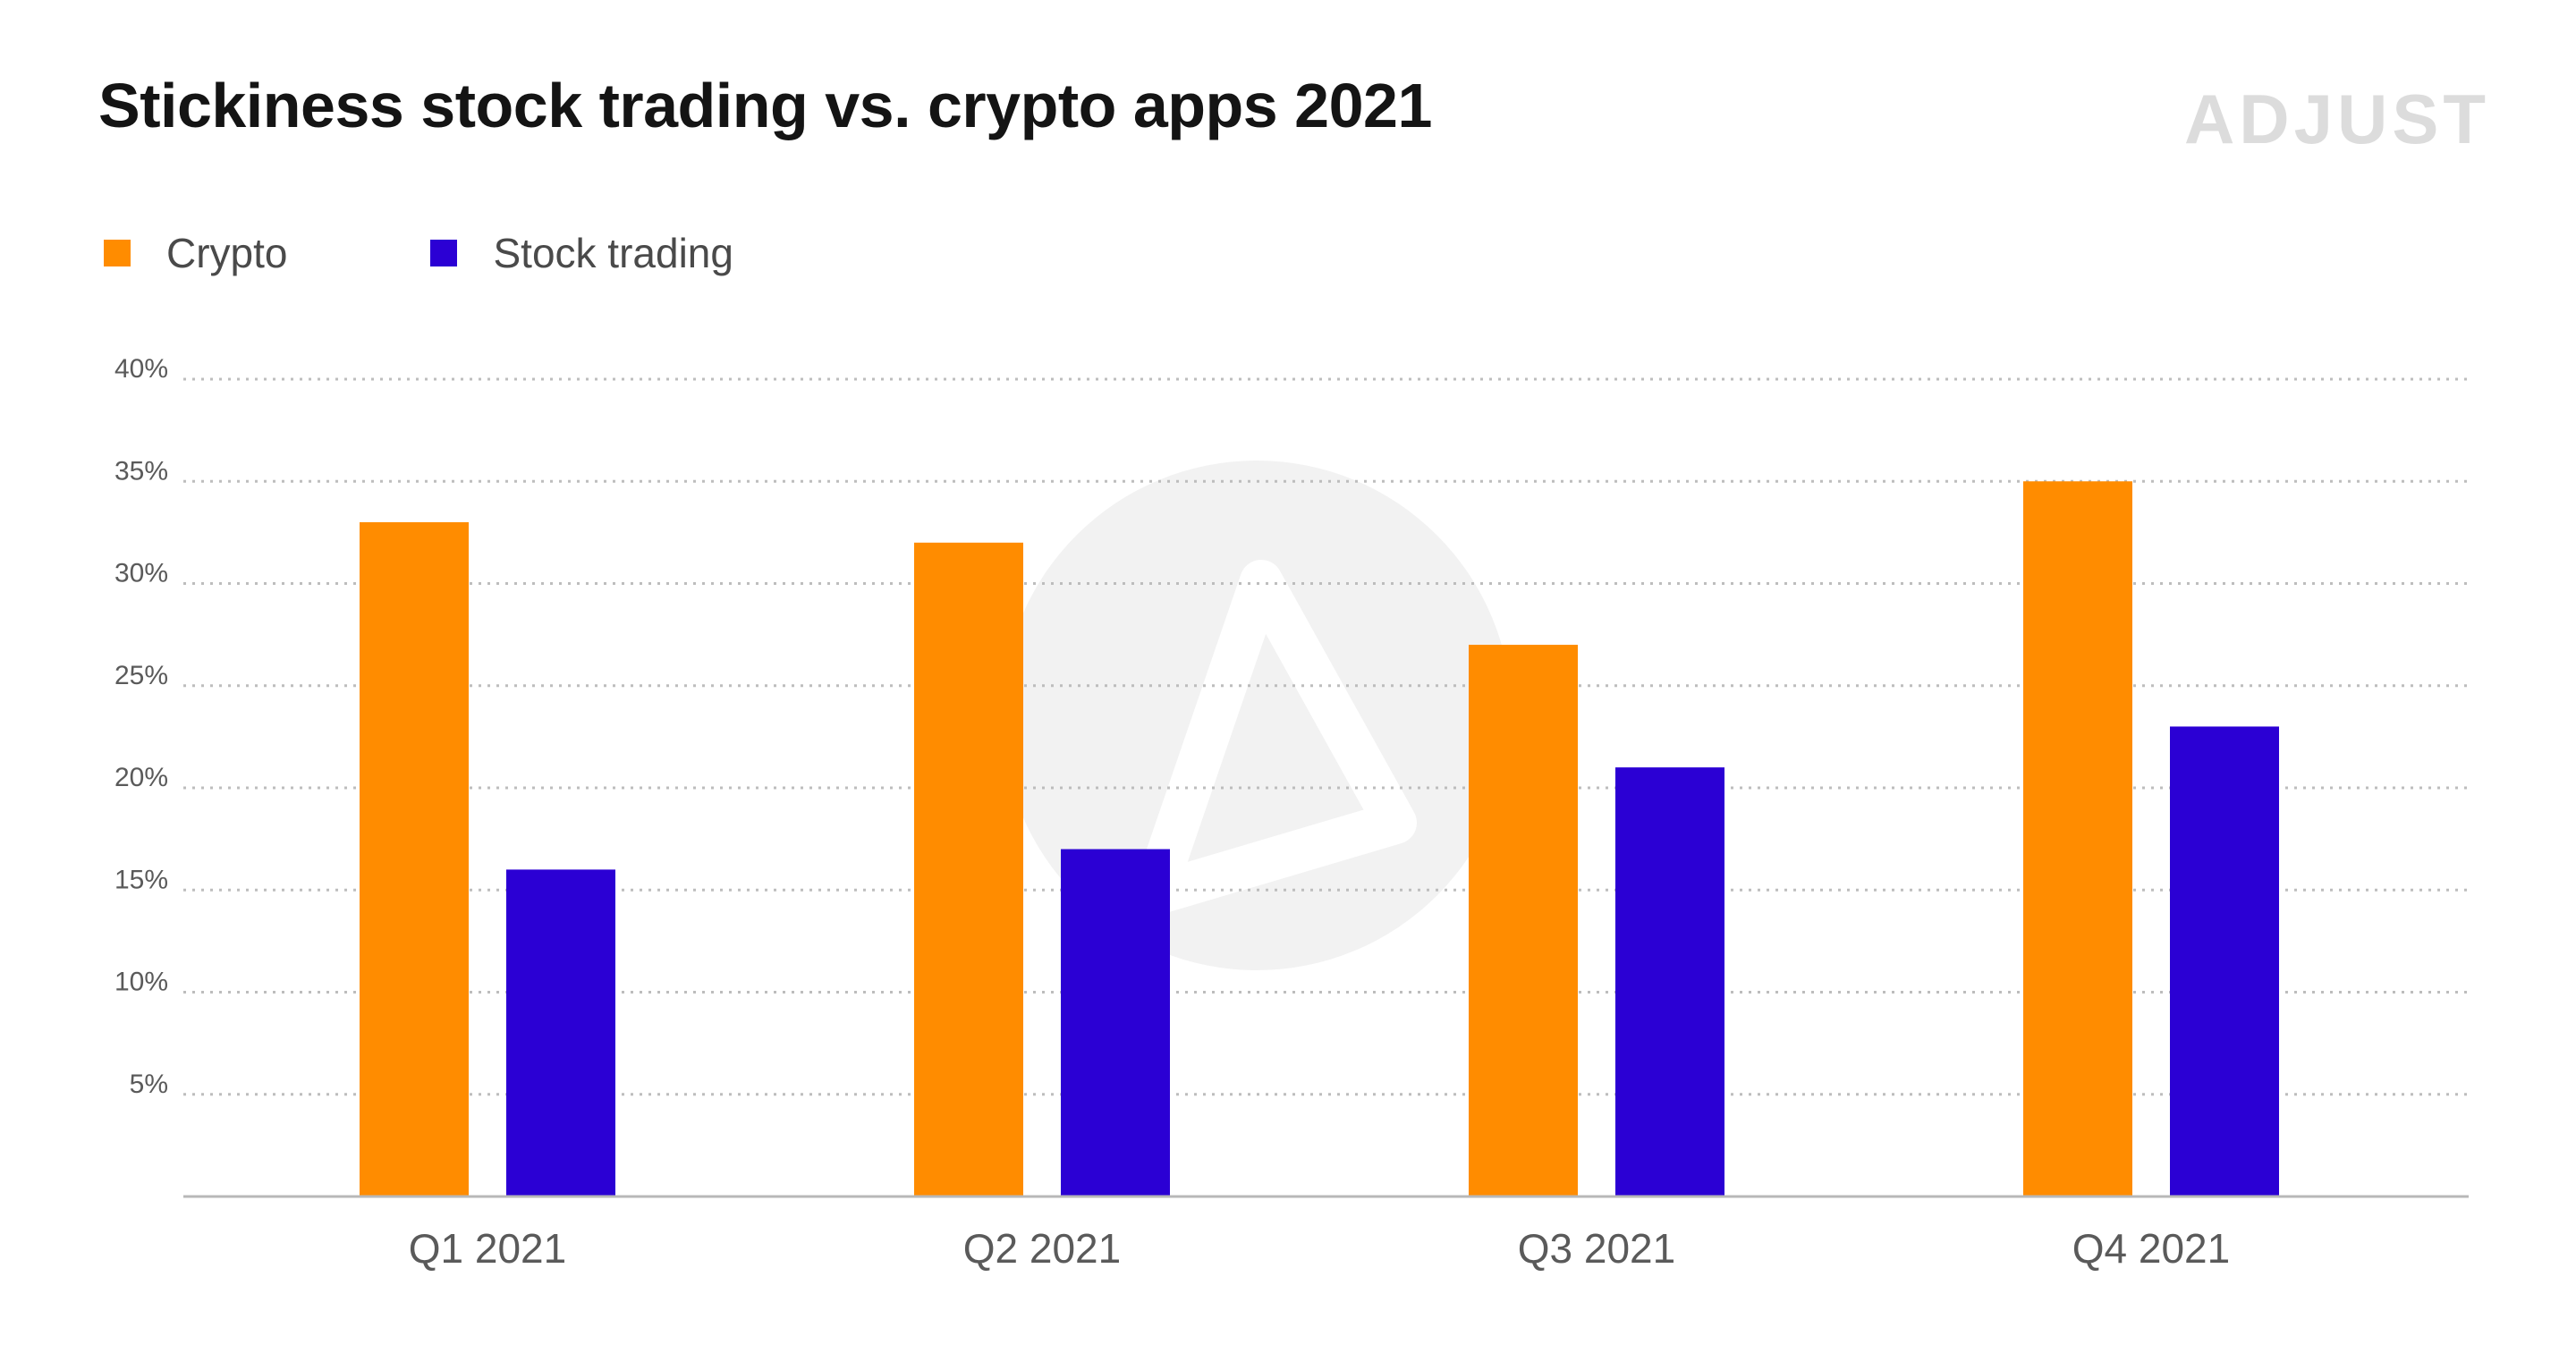 The image size is (2576, 1353). What do you see at coordinates (487, 1248) in the screenshot?
I see `x-tick-label: Q1 2021` at bounding box center [487, 1248].